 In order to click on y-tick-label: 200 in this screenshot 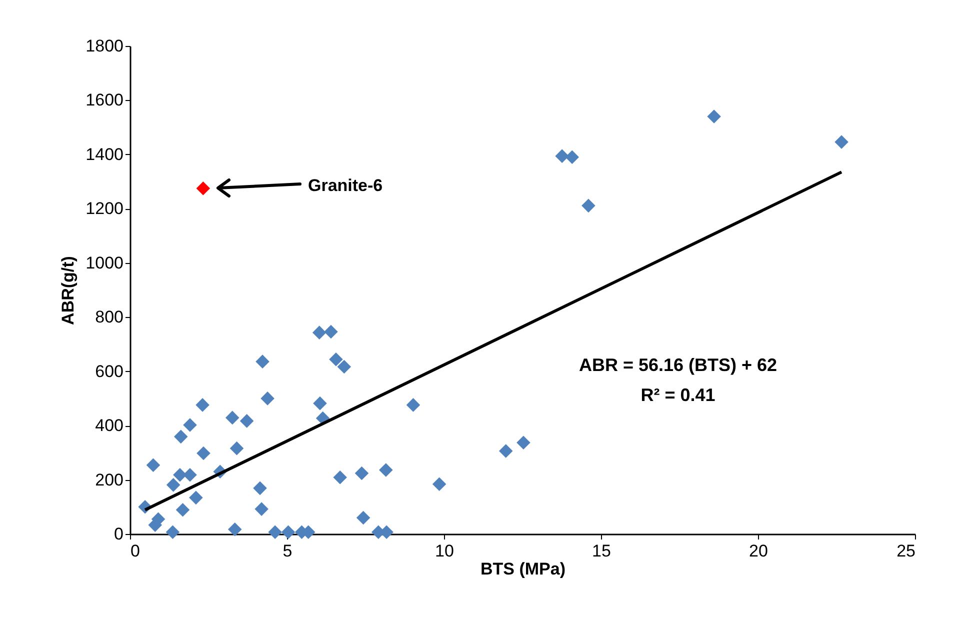, I will do `click(109, 480)`.